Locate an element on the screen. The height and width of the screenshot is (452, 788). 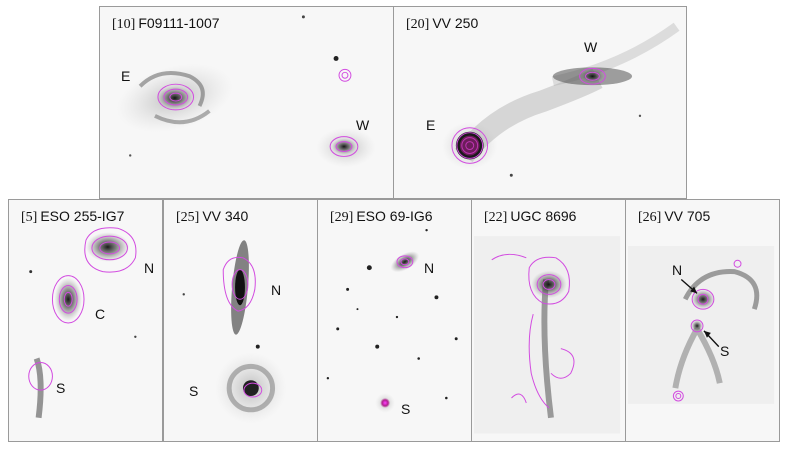
ref-number: [26] is located at coordinates (650, 217).